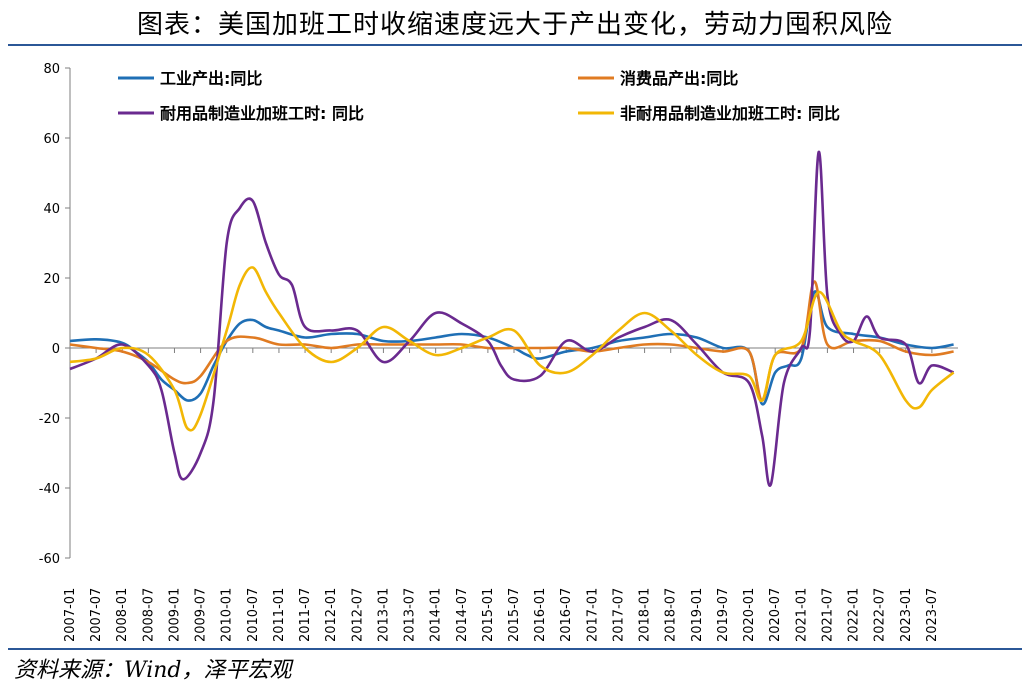  I want to click on y-tick-label: -20, so click(49, 419).